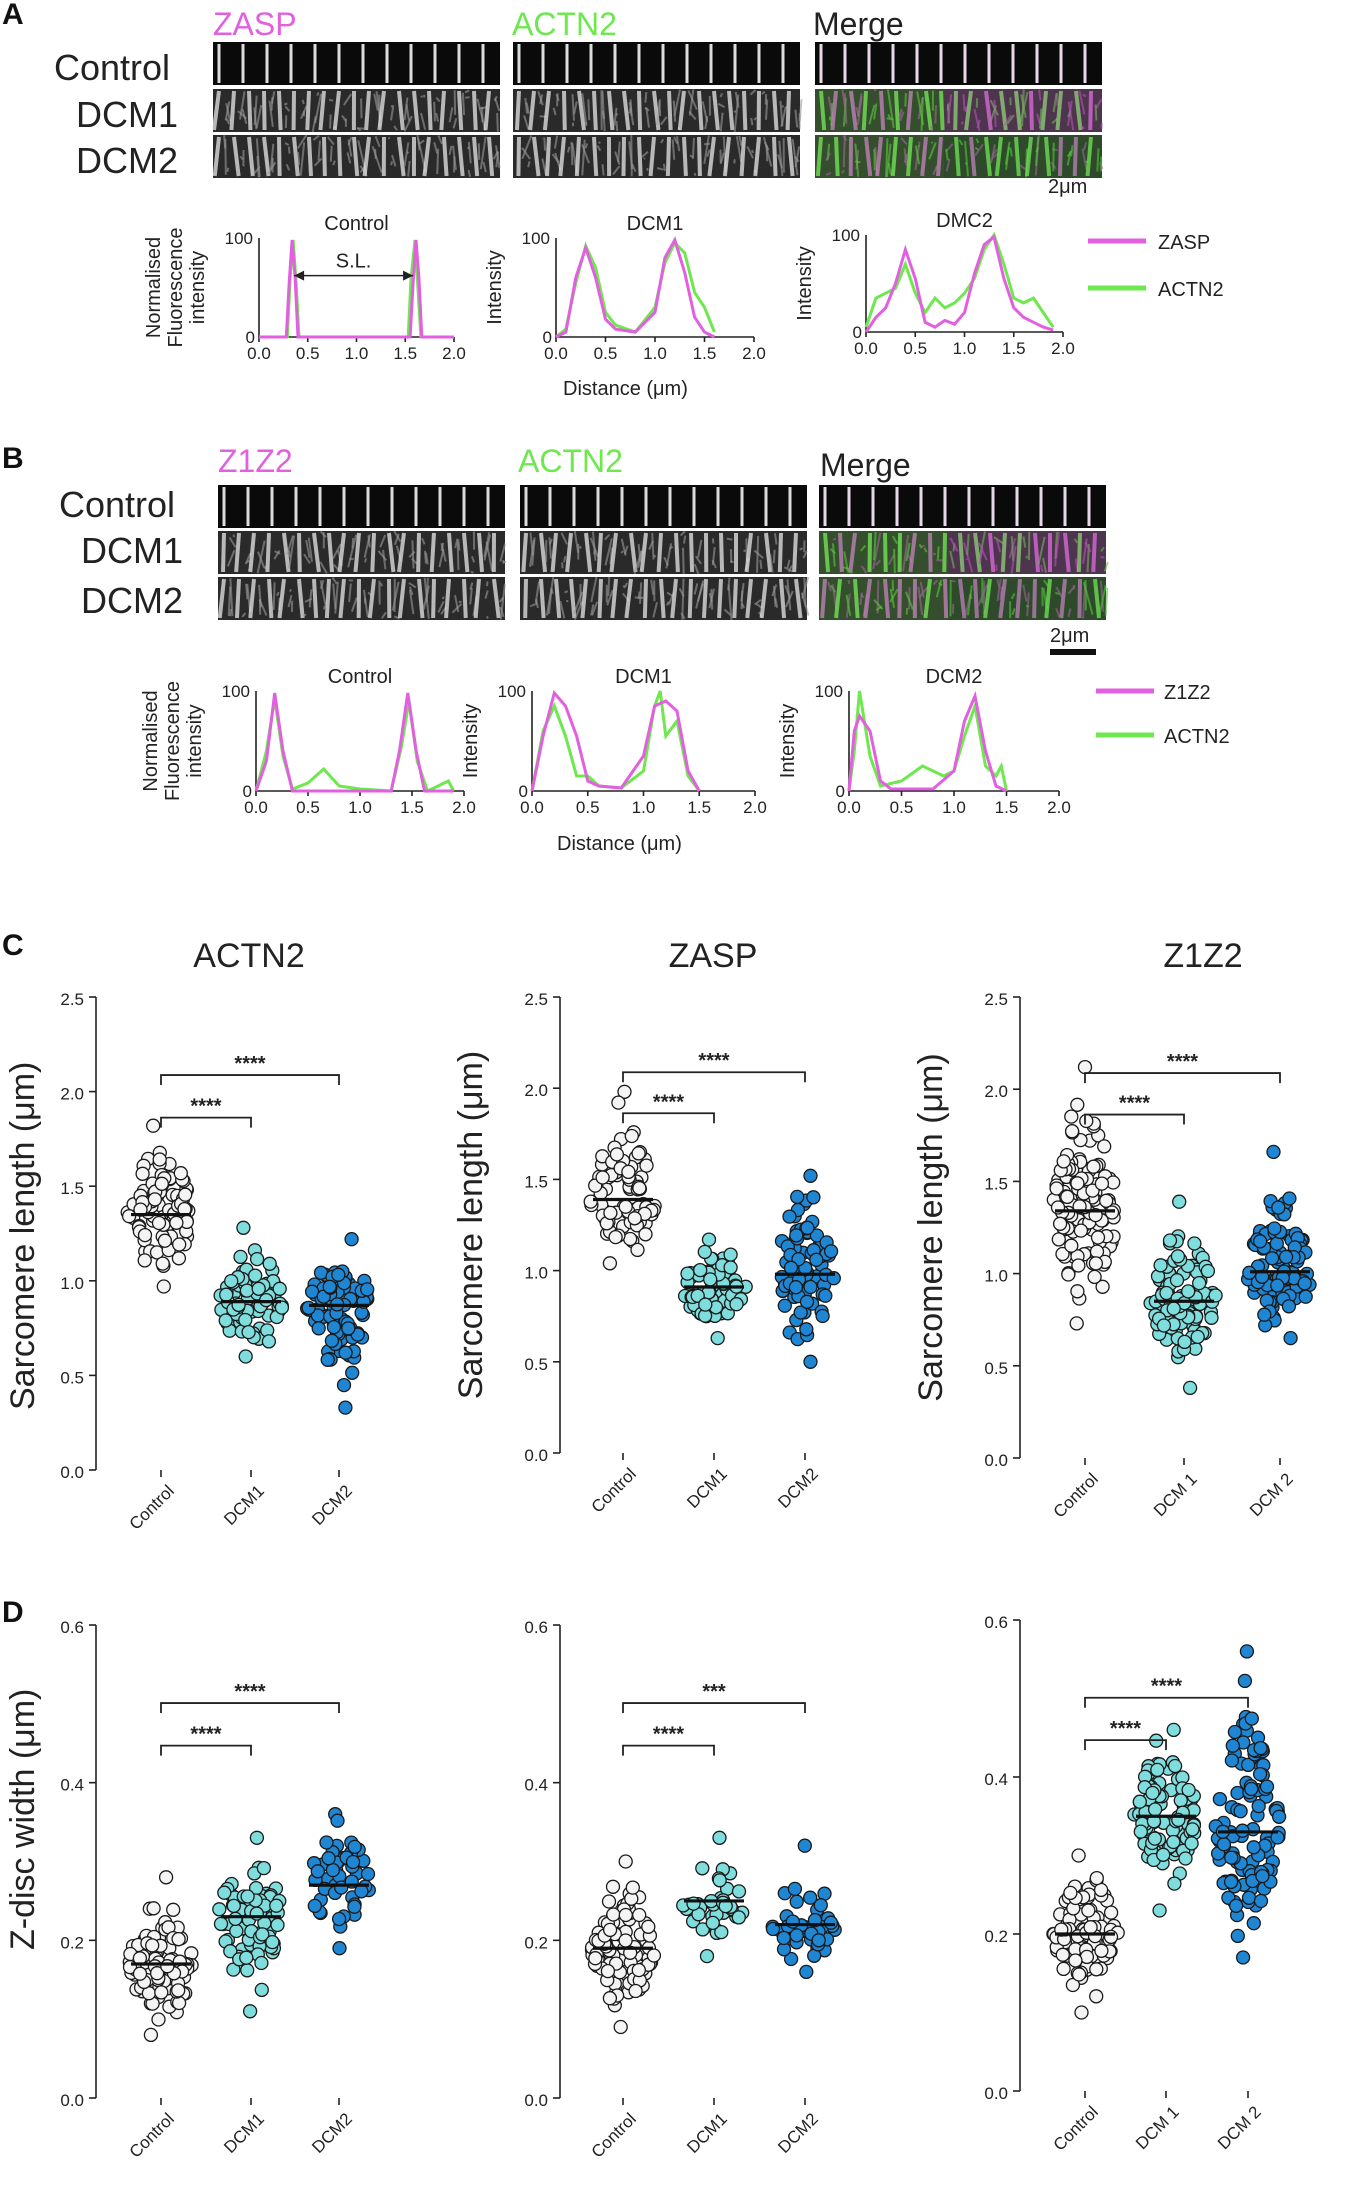 The image size is (1350, 2189). What do you see at coordinates (117, 504) in the screenshot?
I see `panel-b-row-control: Control` at bounding box center [117, 504].